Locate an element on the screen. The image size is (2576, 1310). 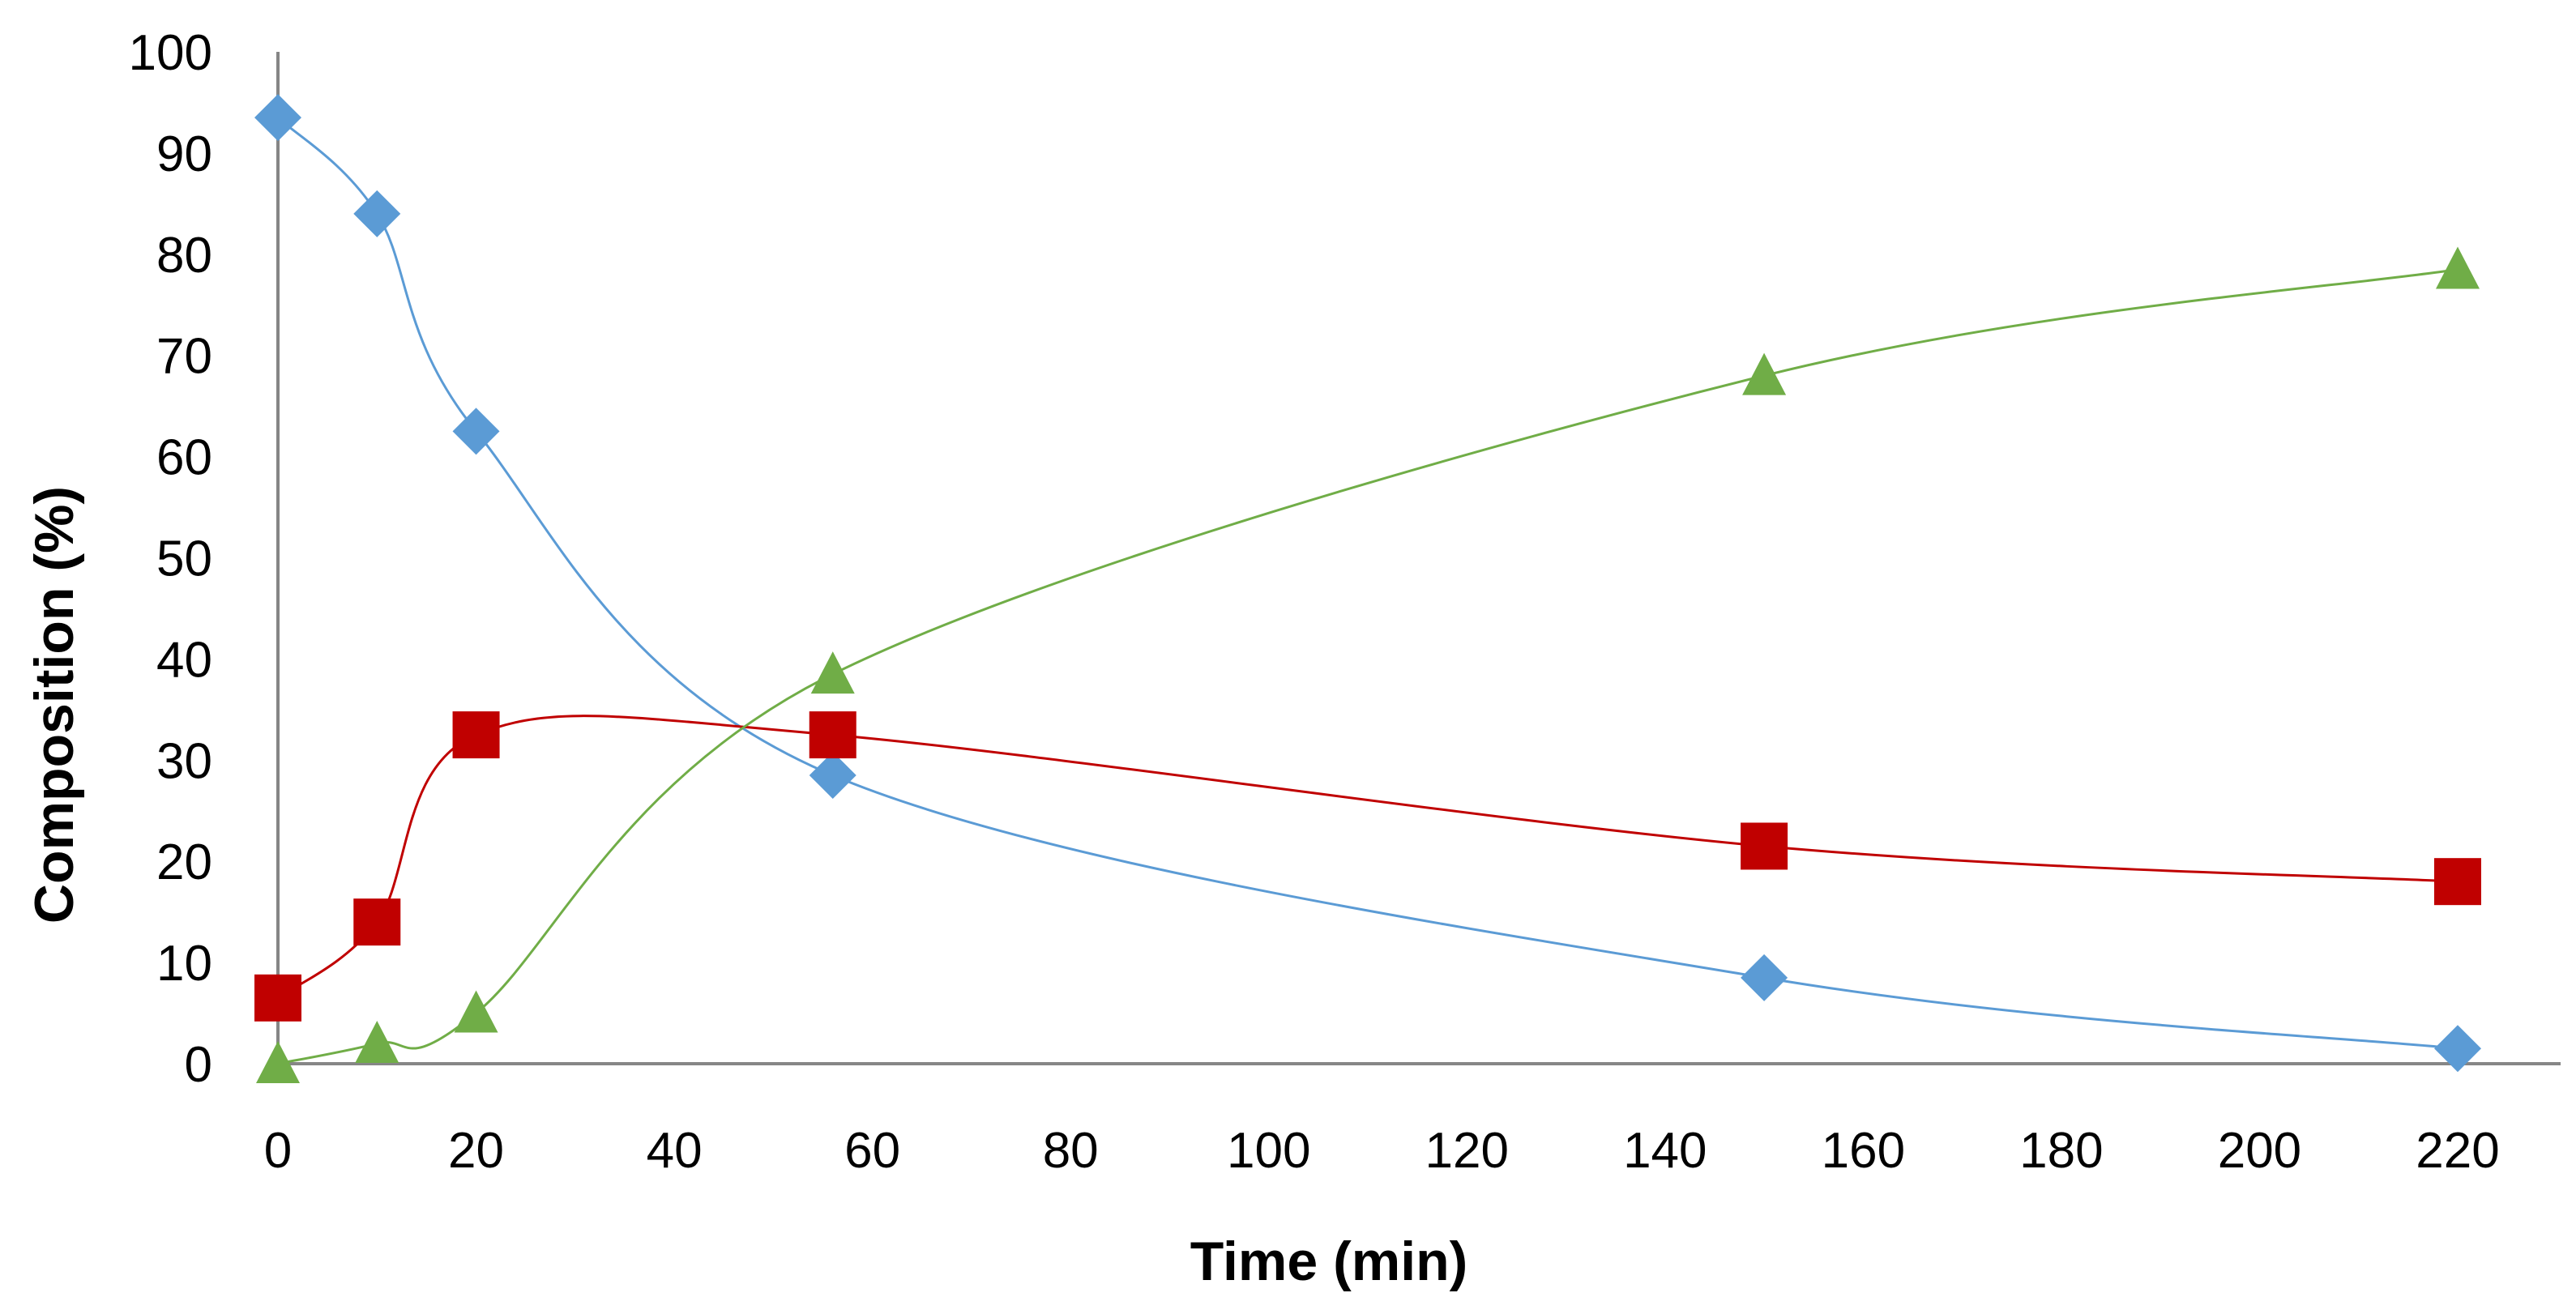
y-tick-label: 40 is located at coordinates (184, 660).